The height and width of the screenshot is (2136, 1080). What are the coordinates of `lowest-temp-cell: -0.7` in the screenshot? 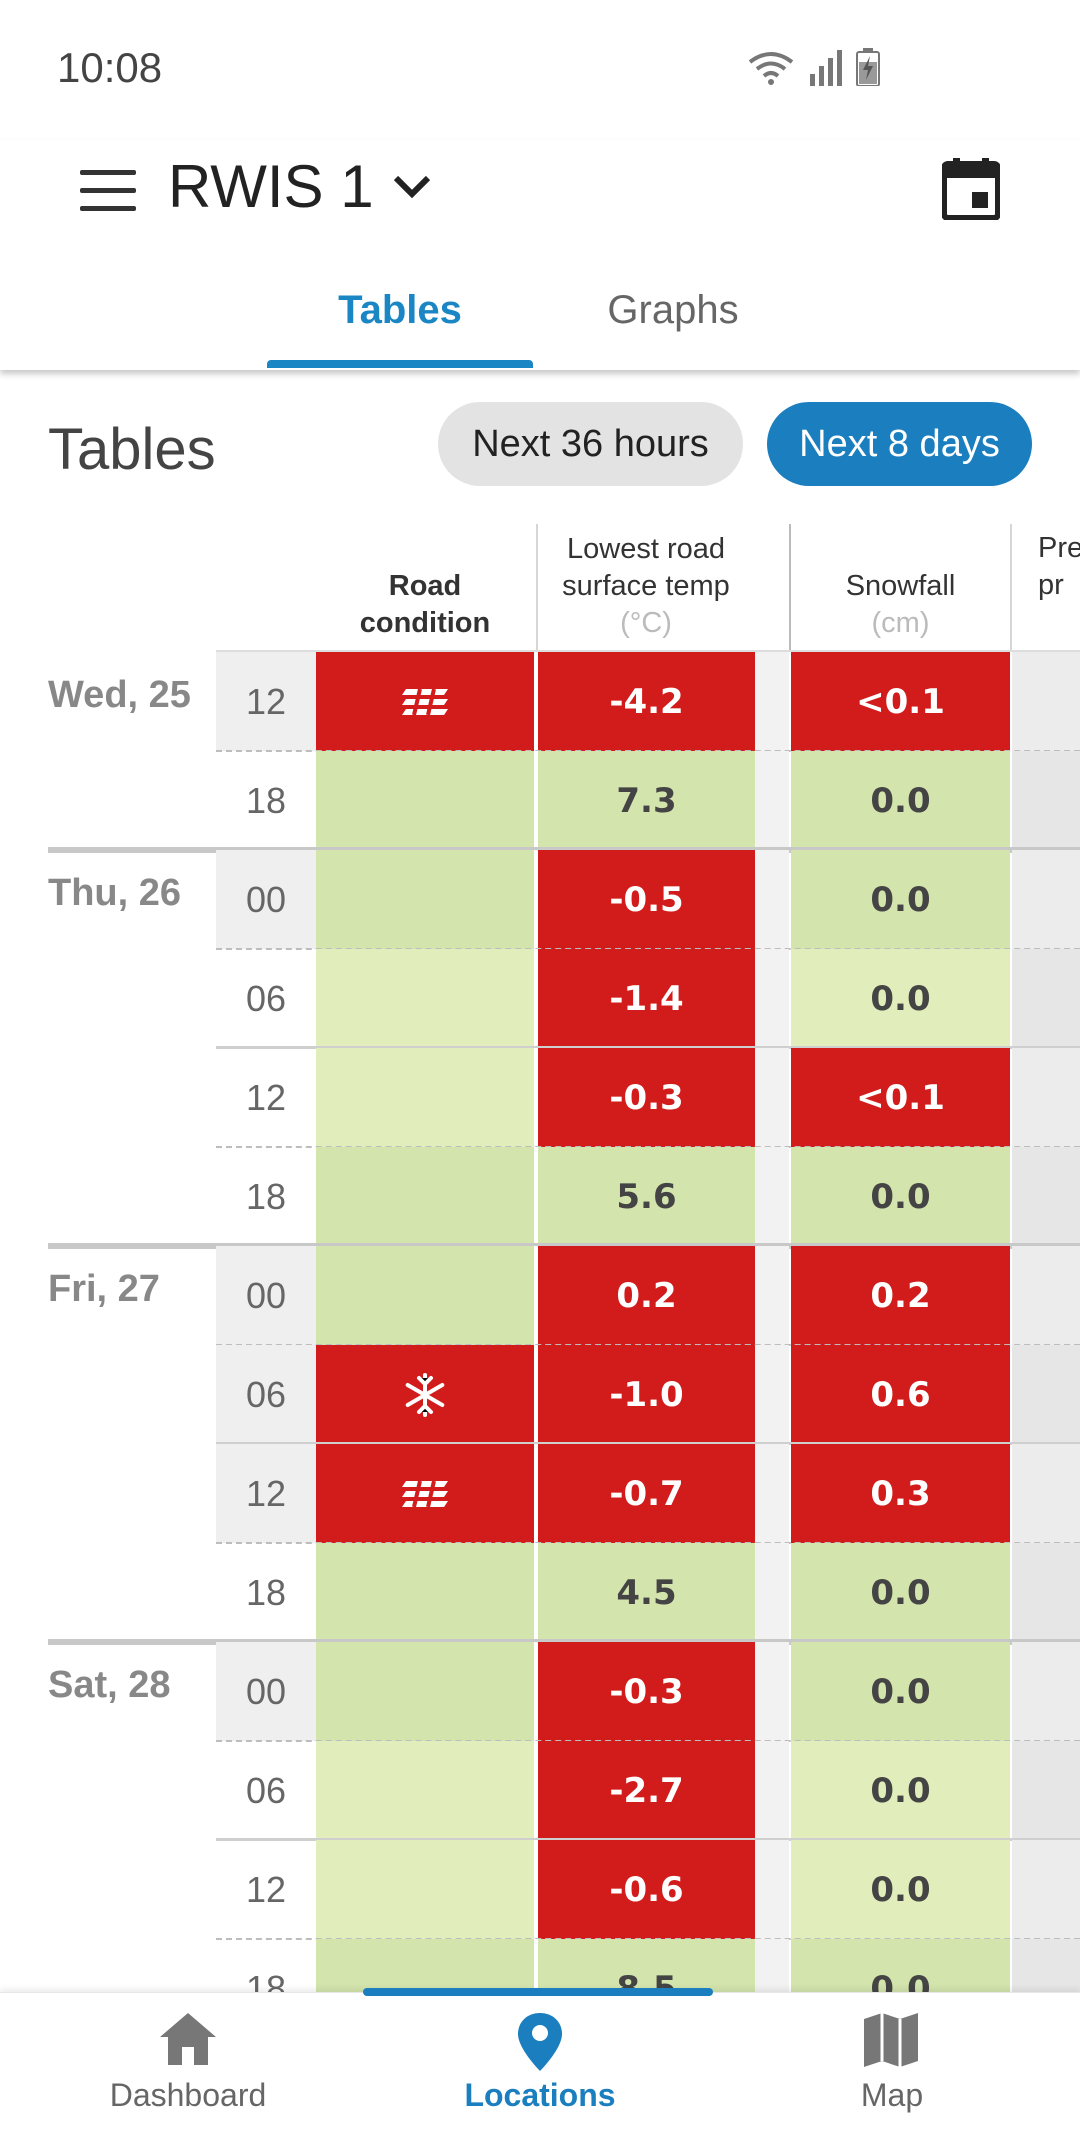 It's located at (646, 1493).